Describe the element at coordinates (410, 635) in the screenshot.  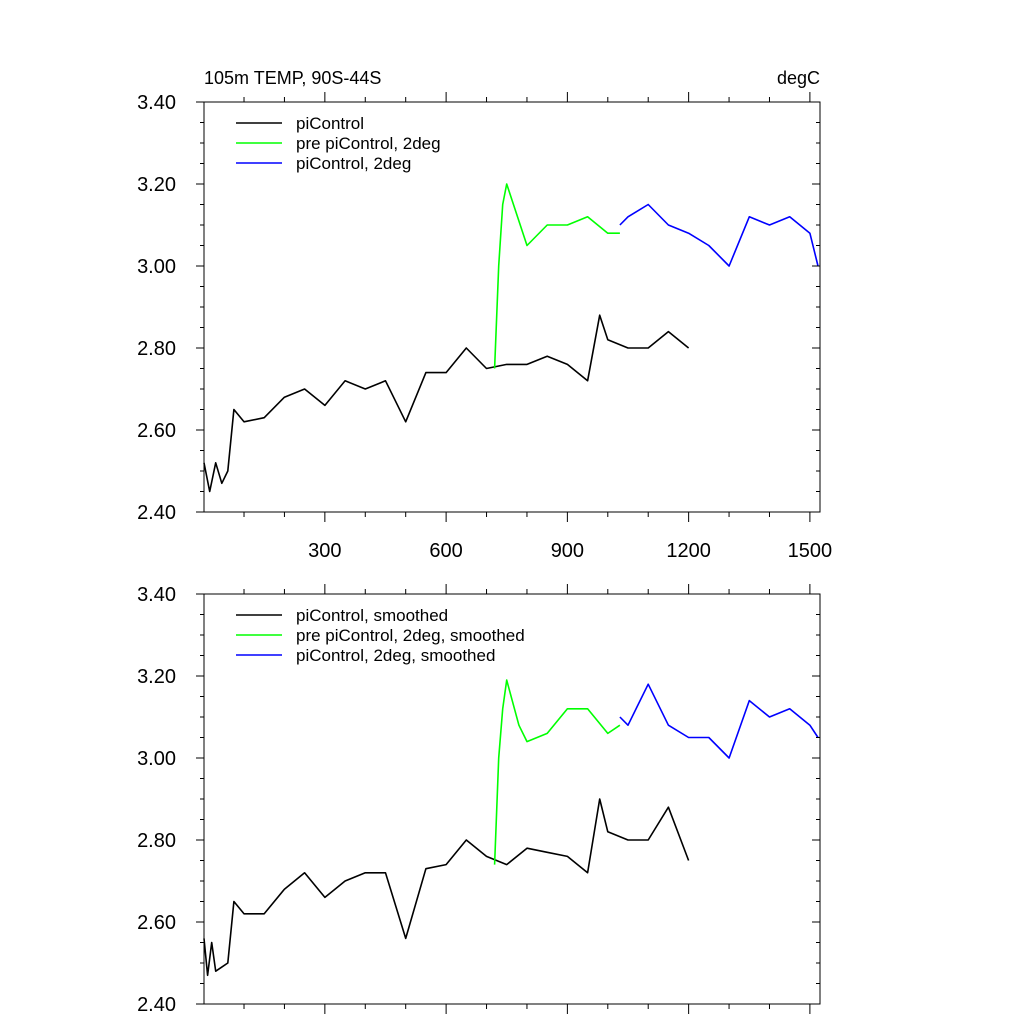
I see `legend-label: pre piControl, 2deg, smoothed` at that location.